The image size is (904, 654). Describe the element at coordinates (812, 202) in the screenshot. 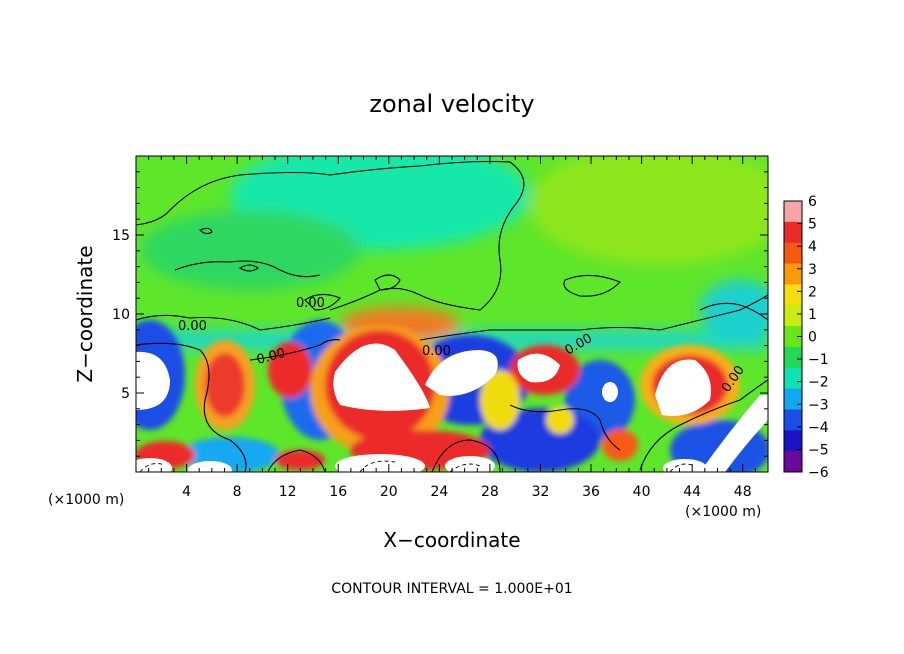

I see `colorbar-tick-label: 6` at that location.